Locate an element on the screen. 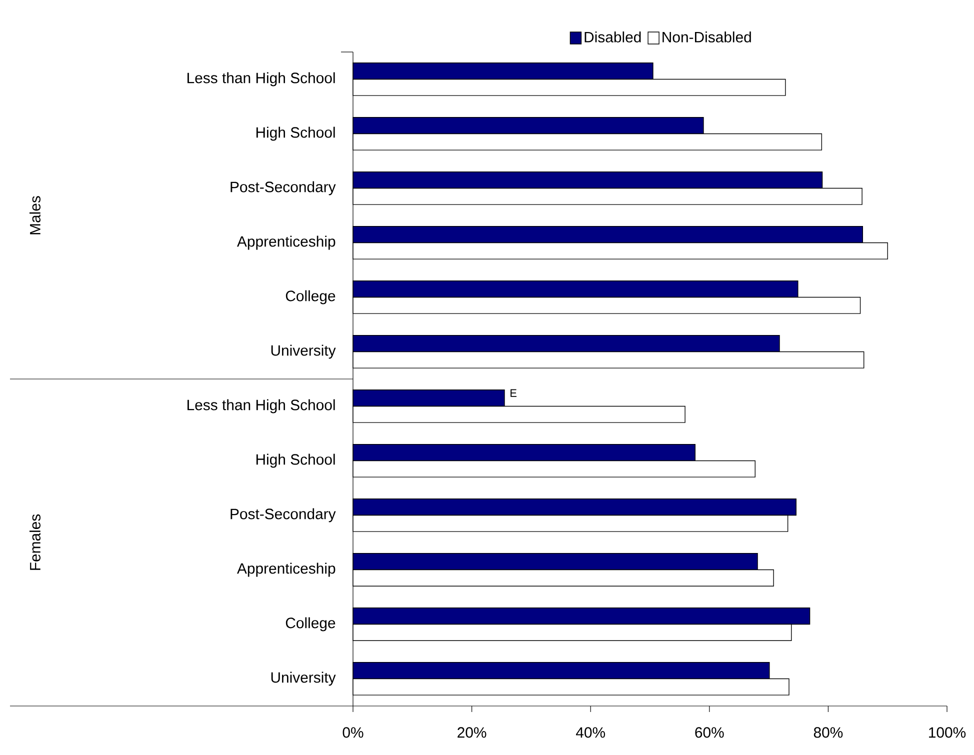 The width and height of the screenshot is (974, 755). x-tick-label: 100% is located at coordinates (947, 732).